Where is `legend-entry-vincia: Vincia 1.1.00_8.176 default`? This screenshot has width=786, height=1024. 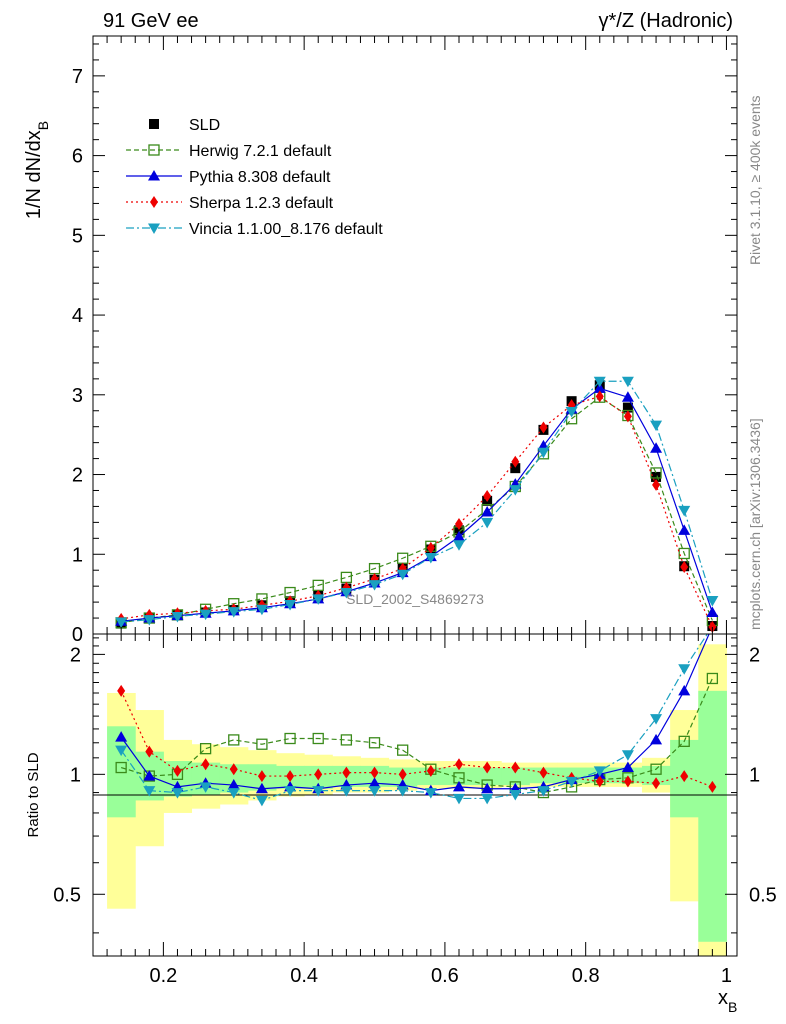
legend-entry-vincia: Vincia 1.1.00_8.176 default is located at coordinates (254, 229).